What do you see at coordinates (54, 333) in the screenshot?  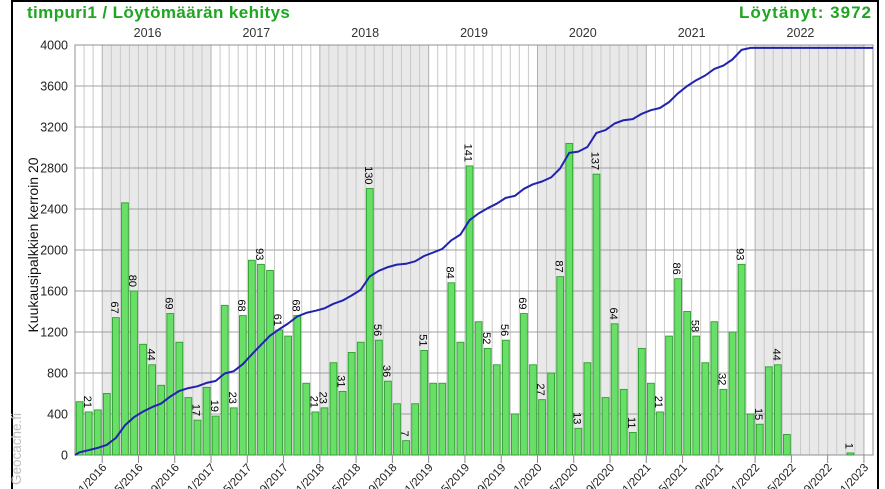 I see `y-tick-label: 1200` at bounding box center [54, 333].